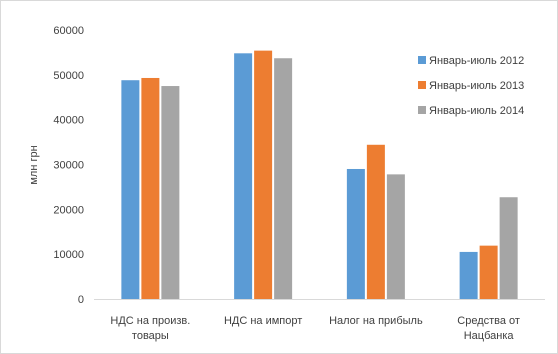 The height and width of the screenshot is (354, 558). I want to click on y-tick-label: 20000, so click(68, 210).